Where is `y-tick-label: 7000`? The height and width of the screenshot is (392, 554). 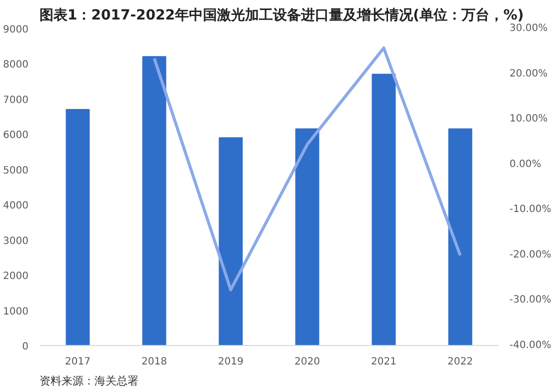
y-tick-label: 7000 is located at coordinates (16, 100).